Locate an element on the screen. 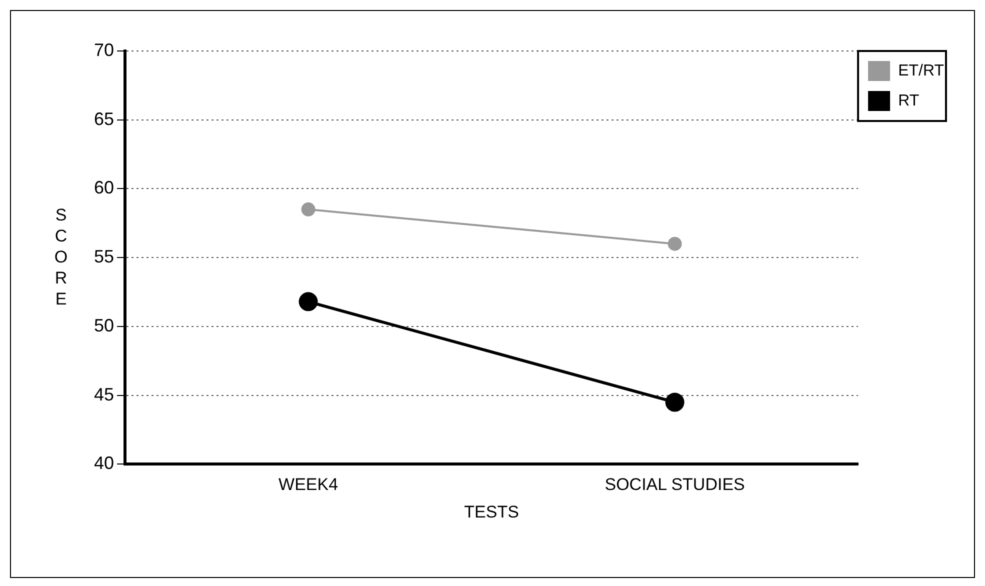 The height and width of the screenshot is (586, 985). y-tick-label: 45 is located at coordinates (104, 394).